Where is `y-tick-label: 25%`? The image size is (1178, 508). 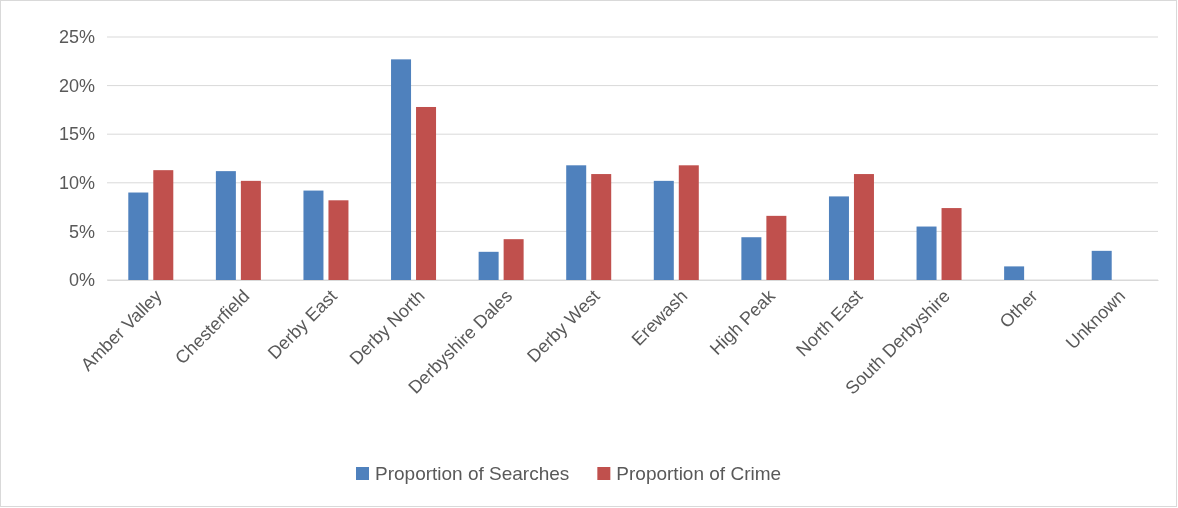 y-tick-label: 25% is located at coordinates (76, 37).